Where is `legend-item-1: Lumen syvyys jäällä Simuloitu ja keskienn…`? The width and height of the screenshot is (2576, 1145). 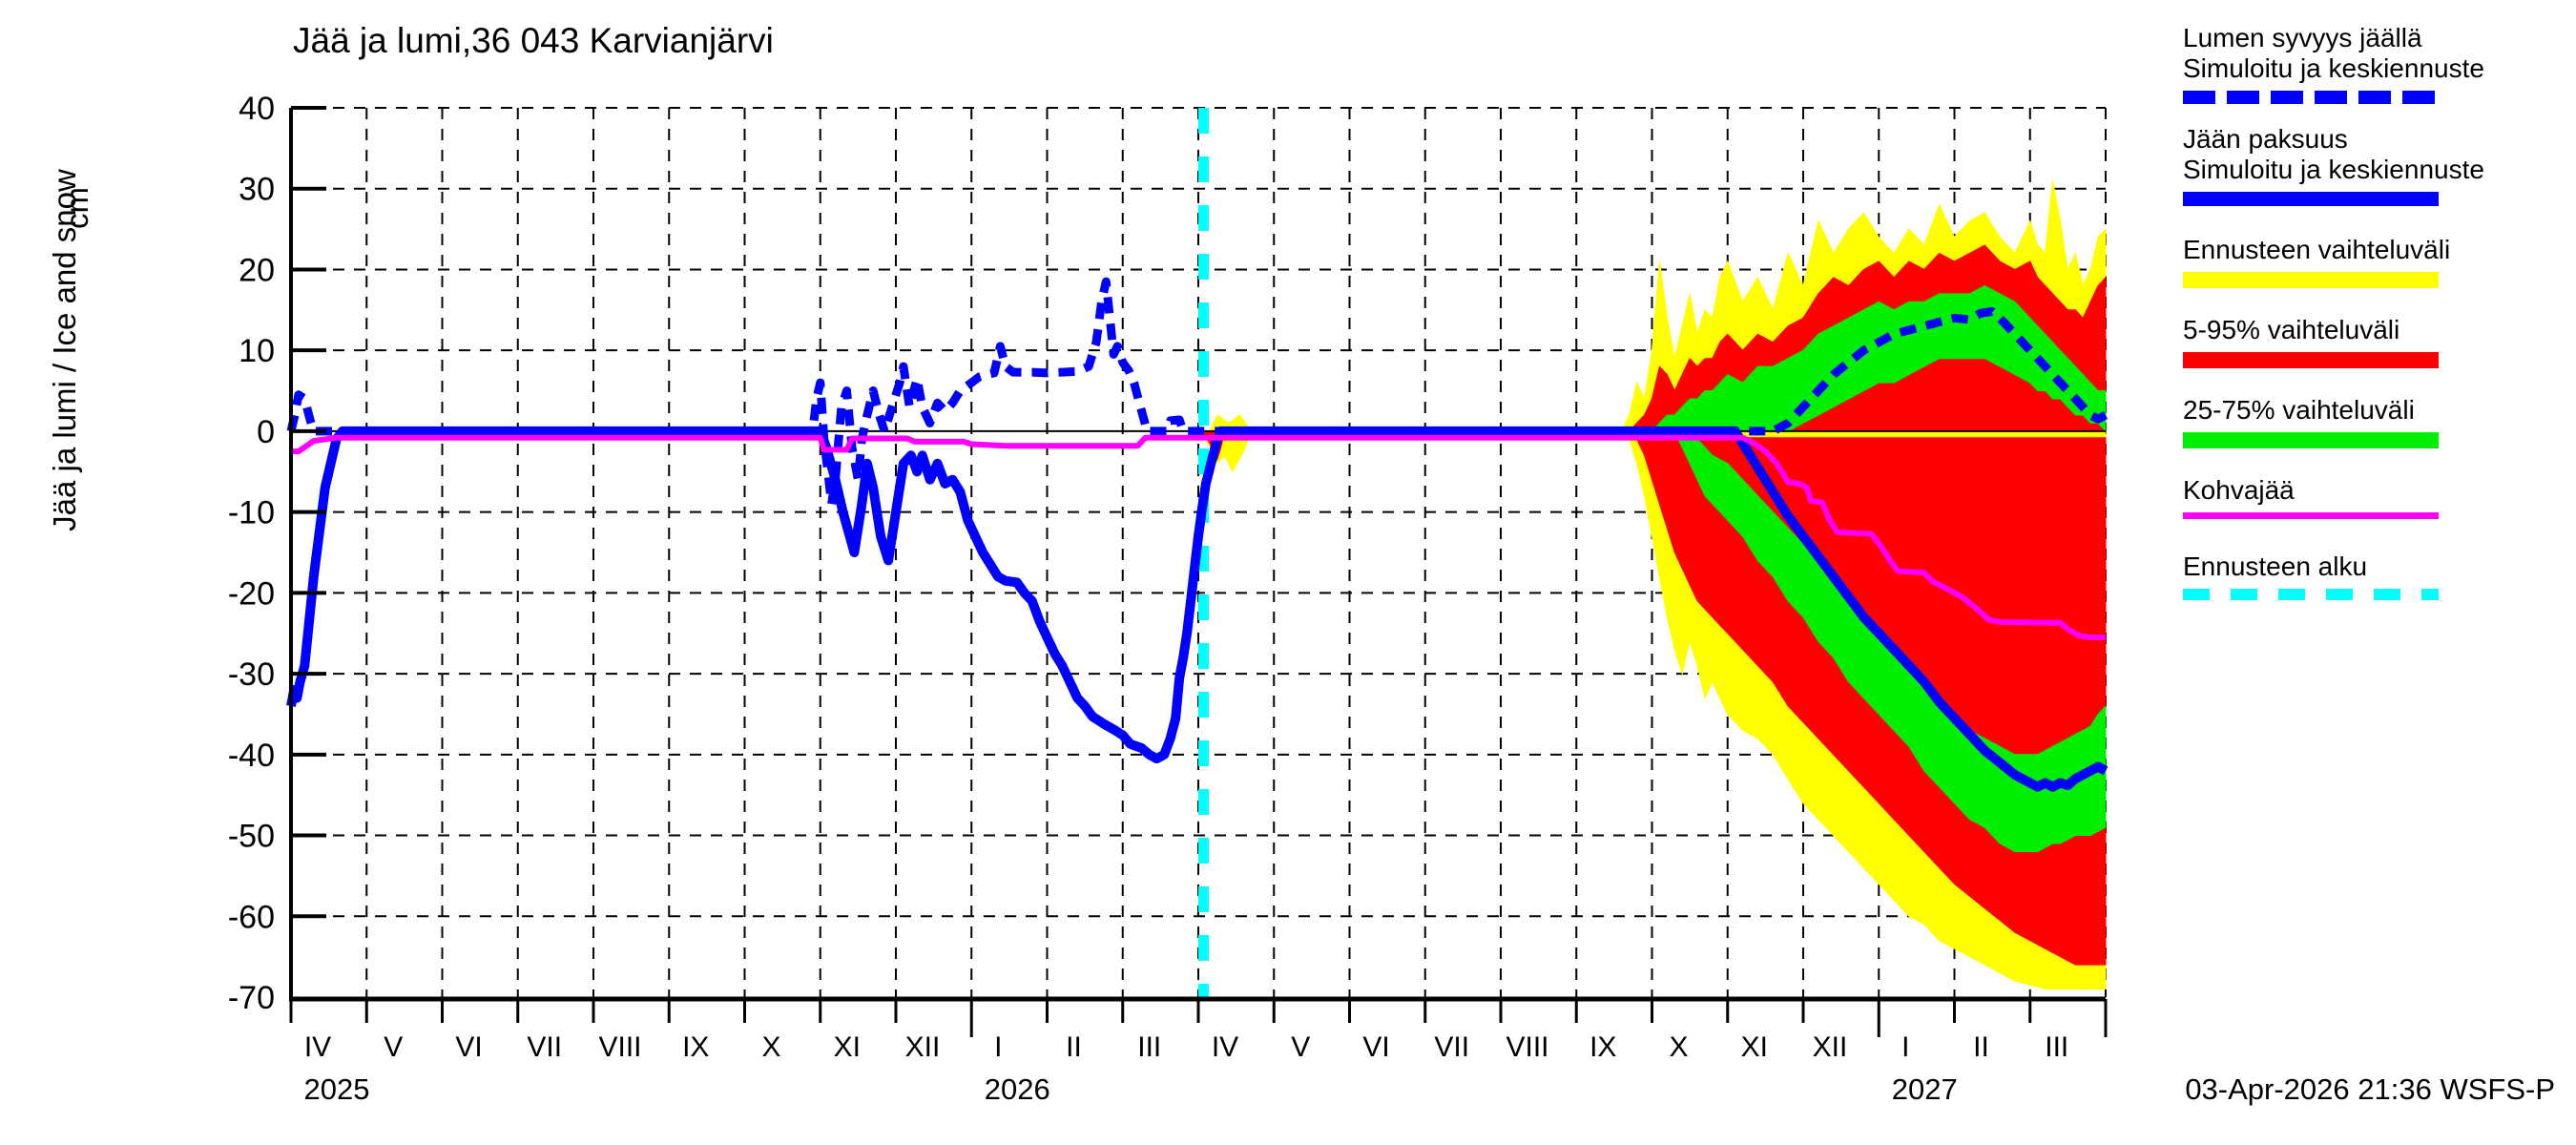
legend-item-1: Lumen syvyys jäällä Simuloitu ja keskienn… is located at coordinates (2333, 63).